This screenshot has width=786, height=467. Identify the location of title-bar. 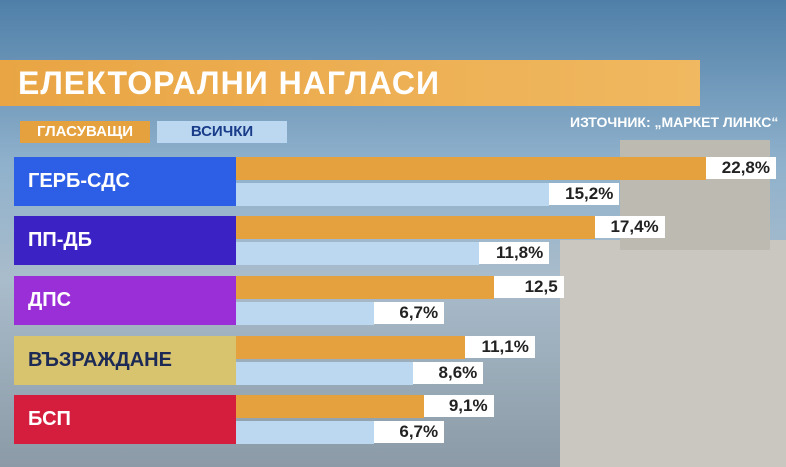
(350, 83).